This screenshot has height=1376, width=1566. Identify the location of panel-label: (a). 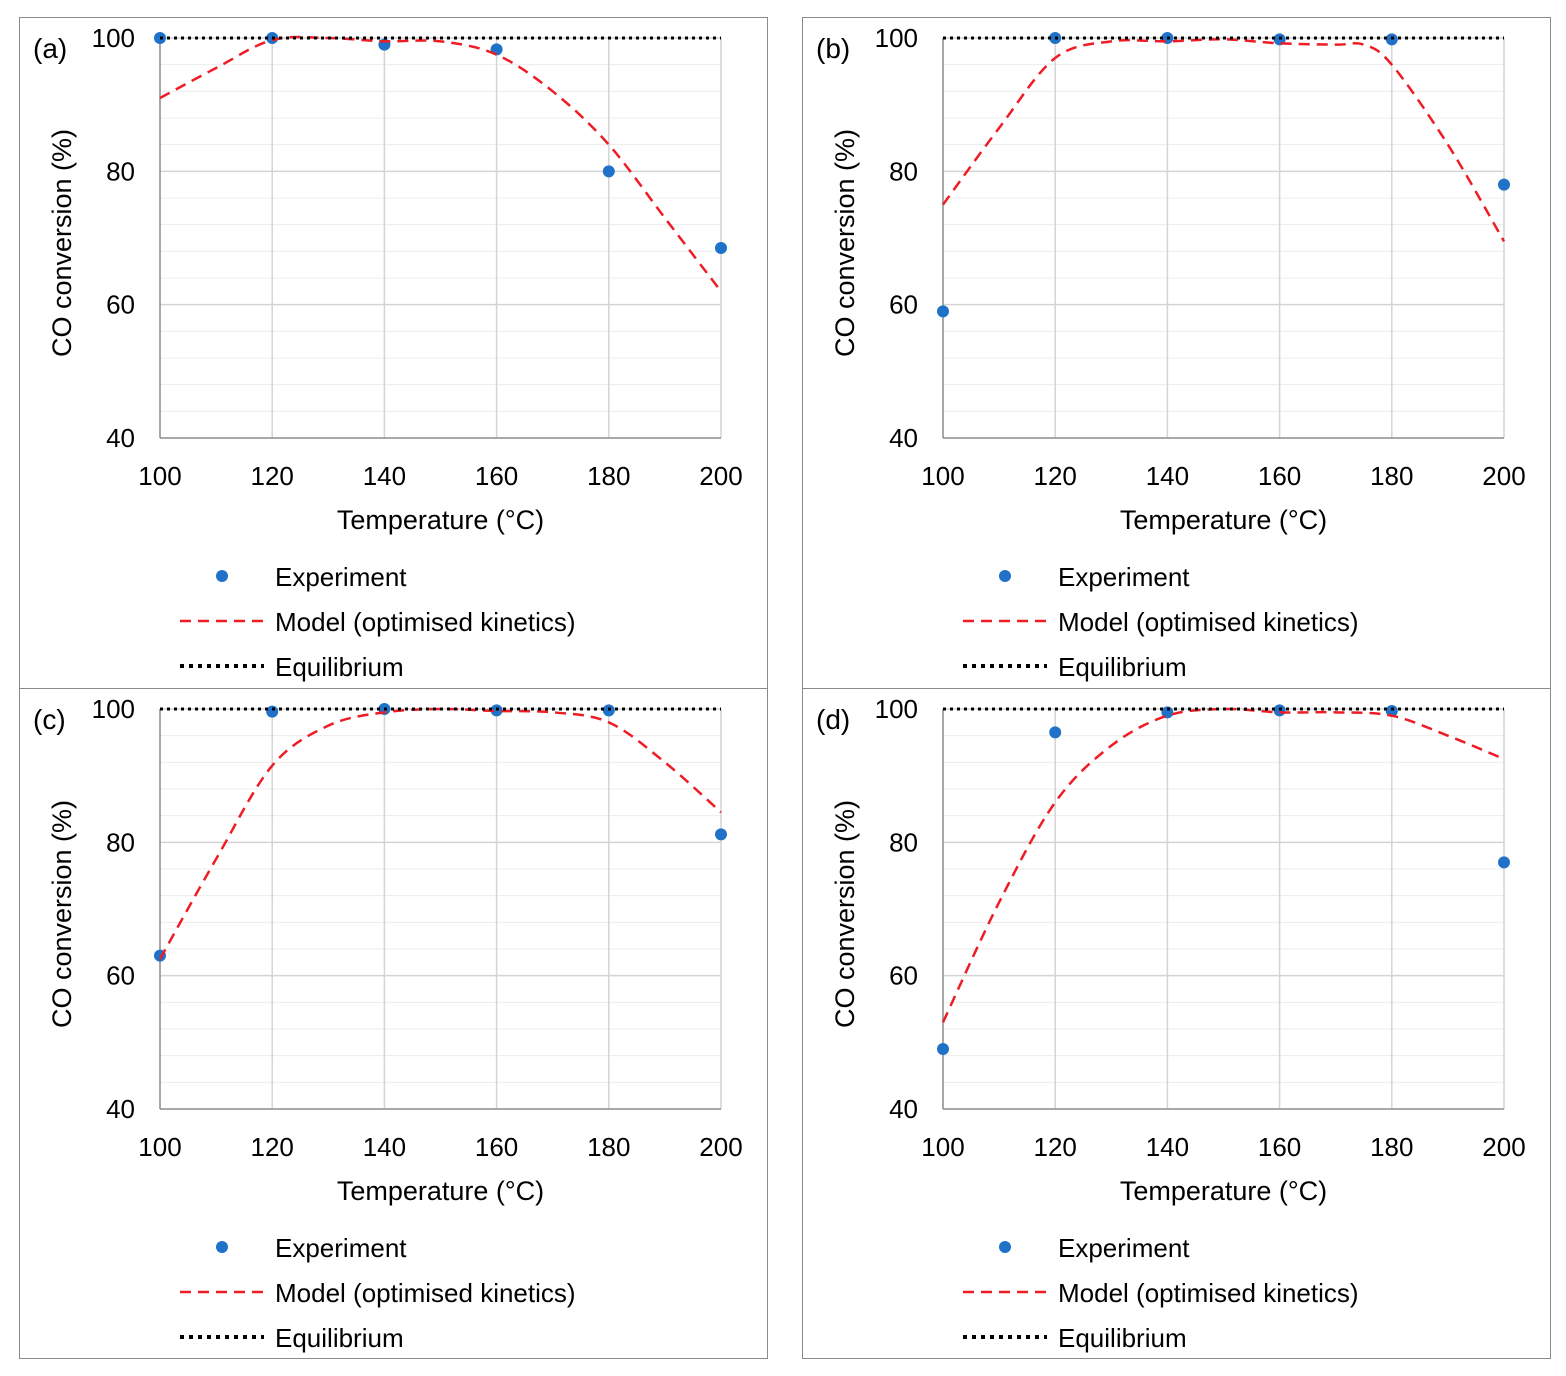
(50, 48).